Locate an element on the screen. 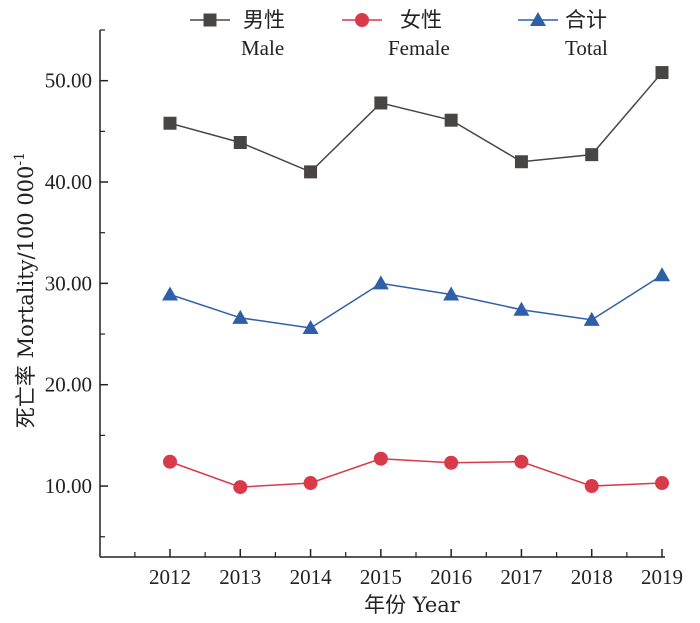 The width and height of the screenshot is (700, 623). series-female is located at coordinates (416, 473).